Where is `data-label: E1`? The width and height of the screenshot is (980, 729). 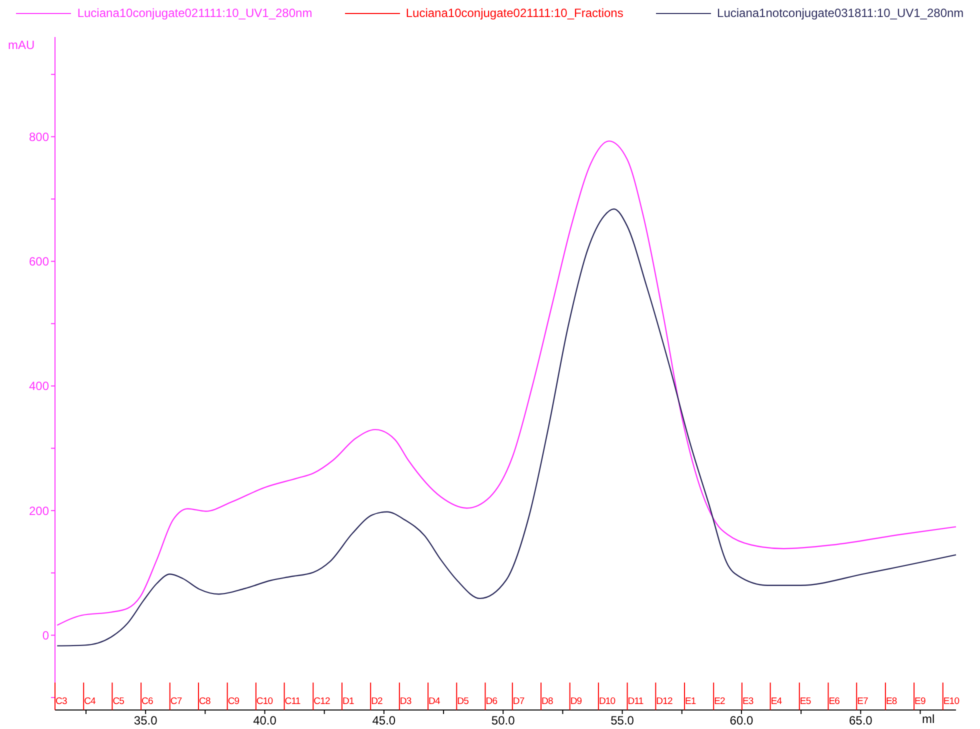
data-label: E1 is located at coordinates (690, 701).